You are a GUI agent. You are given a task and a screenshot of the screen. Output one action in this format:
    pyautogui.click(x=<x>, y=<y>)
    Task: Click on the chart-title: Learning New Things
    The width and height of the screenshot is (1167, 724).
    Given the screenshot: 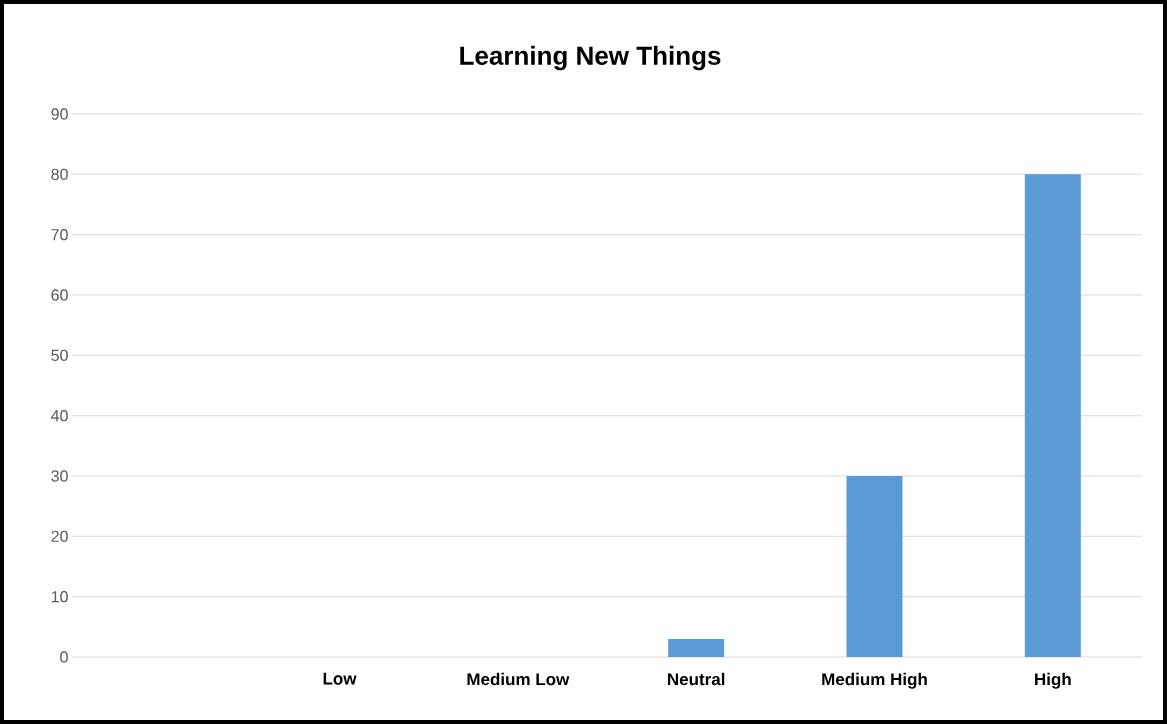 What is the action you would take?
    pyautogui.click(x=590, y=58)
    